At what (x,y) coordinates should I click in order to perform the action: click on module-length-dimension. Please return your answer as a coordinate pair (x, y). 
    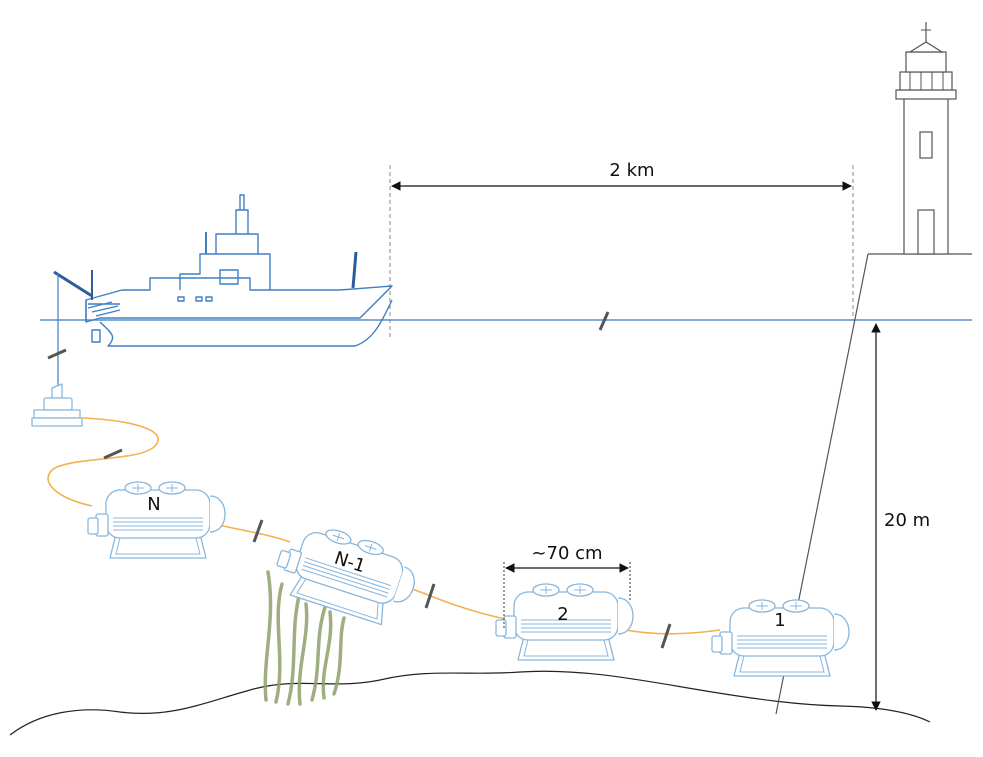
    Looking at the image, I should click on (567, 596).